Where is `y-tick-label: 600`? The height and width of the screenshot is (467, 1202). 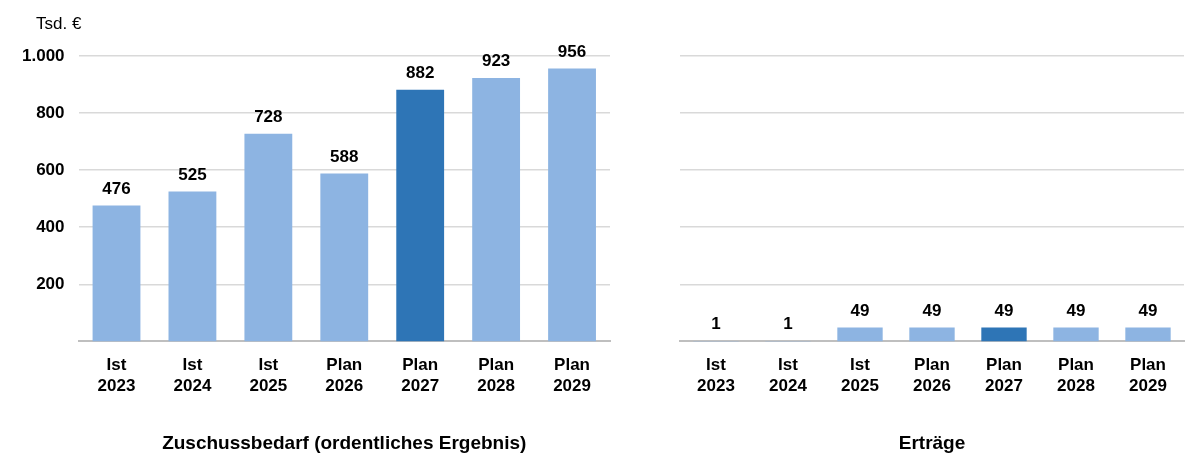 y-tick-label: 600 is located at coordinates (50, 169).